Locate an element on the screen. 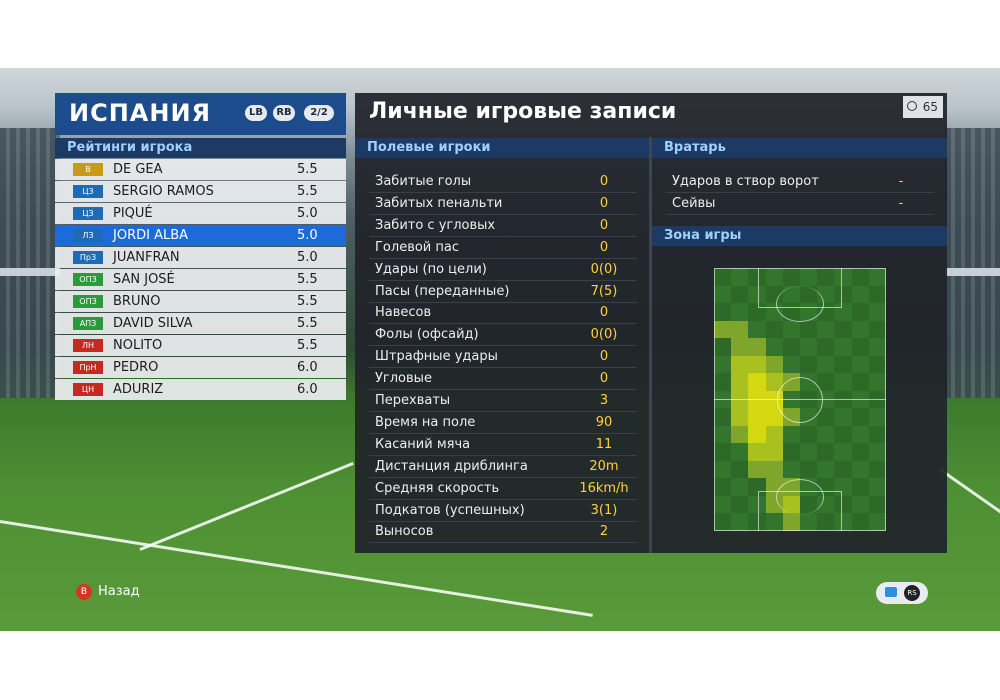 This screenshot has height=700, width=1000. position-badge: ПрН is located at coordinates (88, 367).